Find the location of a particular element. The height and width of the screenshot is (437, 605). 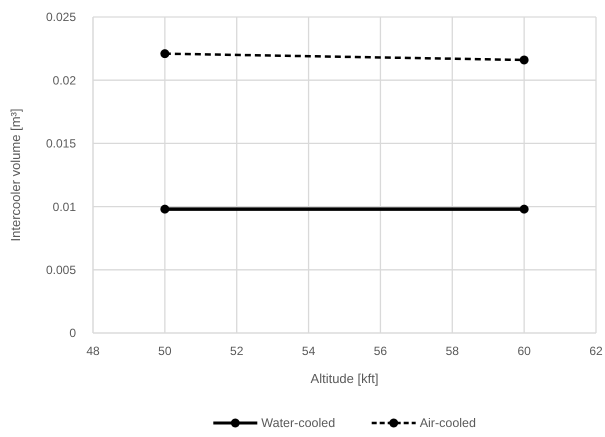

y-tick-label: 0.005 is located at coordinates (61, 270).